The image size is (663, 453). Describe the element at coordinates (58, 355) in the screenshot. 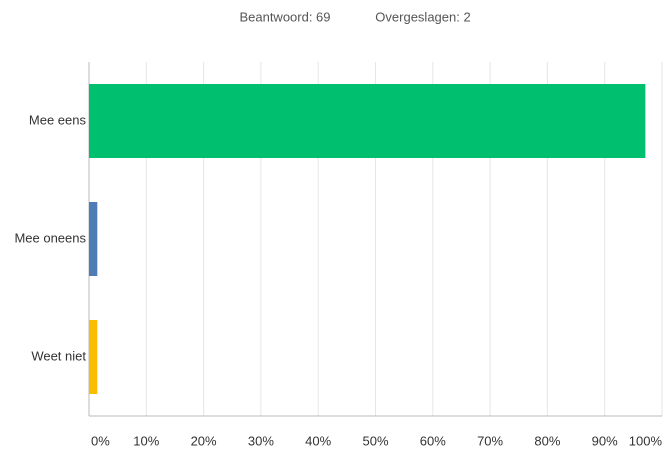

I see `y-tick-label: Weet niet` at that location.